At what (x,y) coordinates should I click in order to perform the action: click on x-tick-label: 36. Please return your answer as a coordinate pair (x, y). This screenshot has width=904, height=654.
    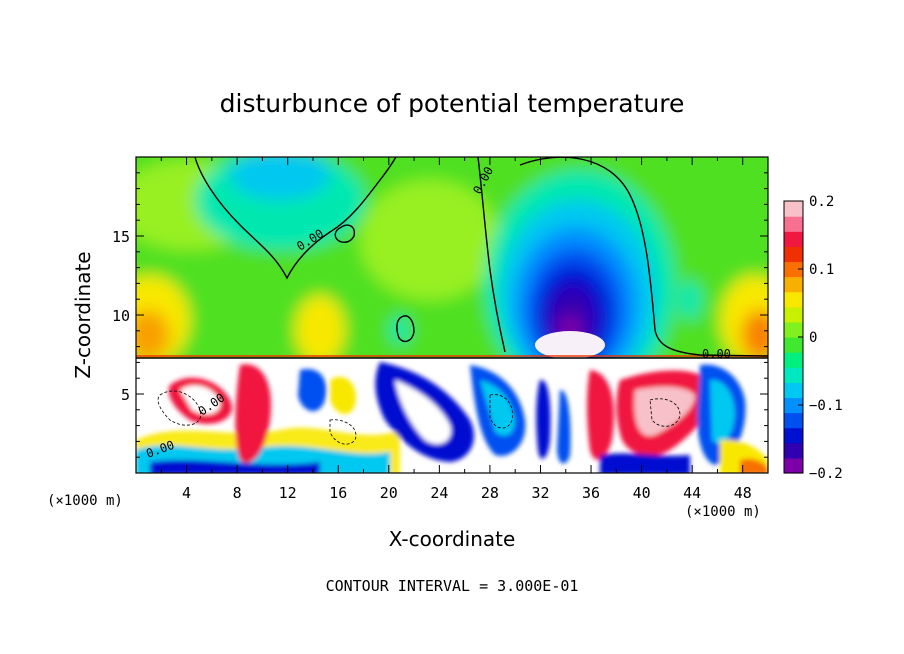
    Looking at the image, I should click on (591, 493).